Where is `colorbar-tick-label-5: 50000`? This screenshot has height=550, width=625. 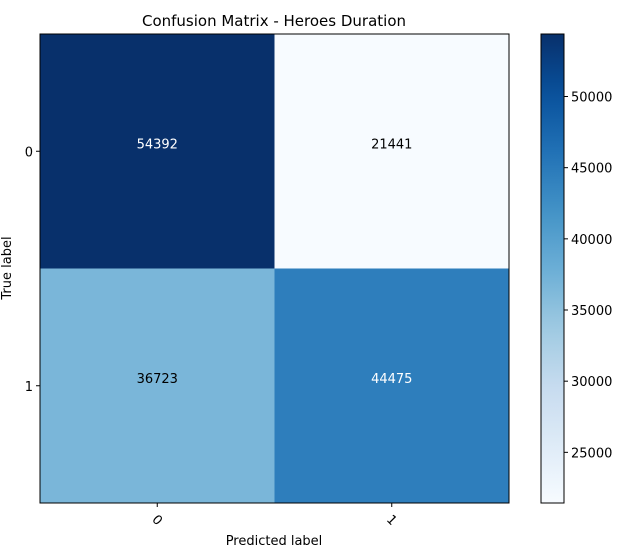
colorbar-tick-label-5: 50000 is located at coordinates (591, 98).